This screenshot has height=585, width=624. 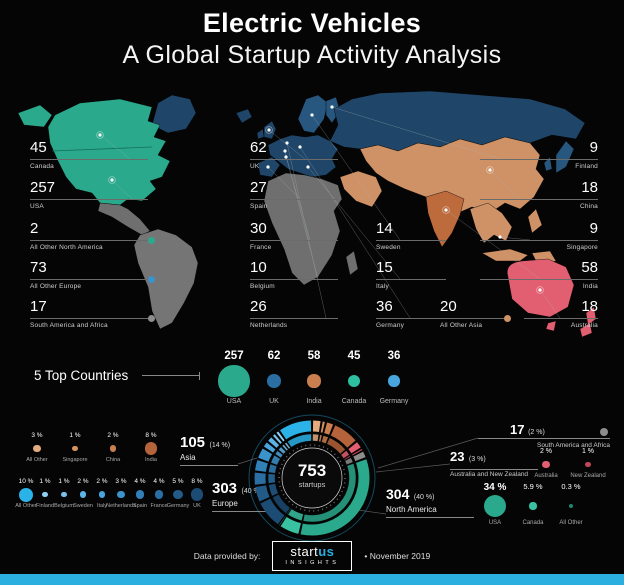 I want to click on europe-total-share: (40 %), so click(x=252, y=491).